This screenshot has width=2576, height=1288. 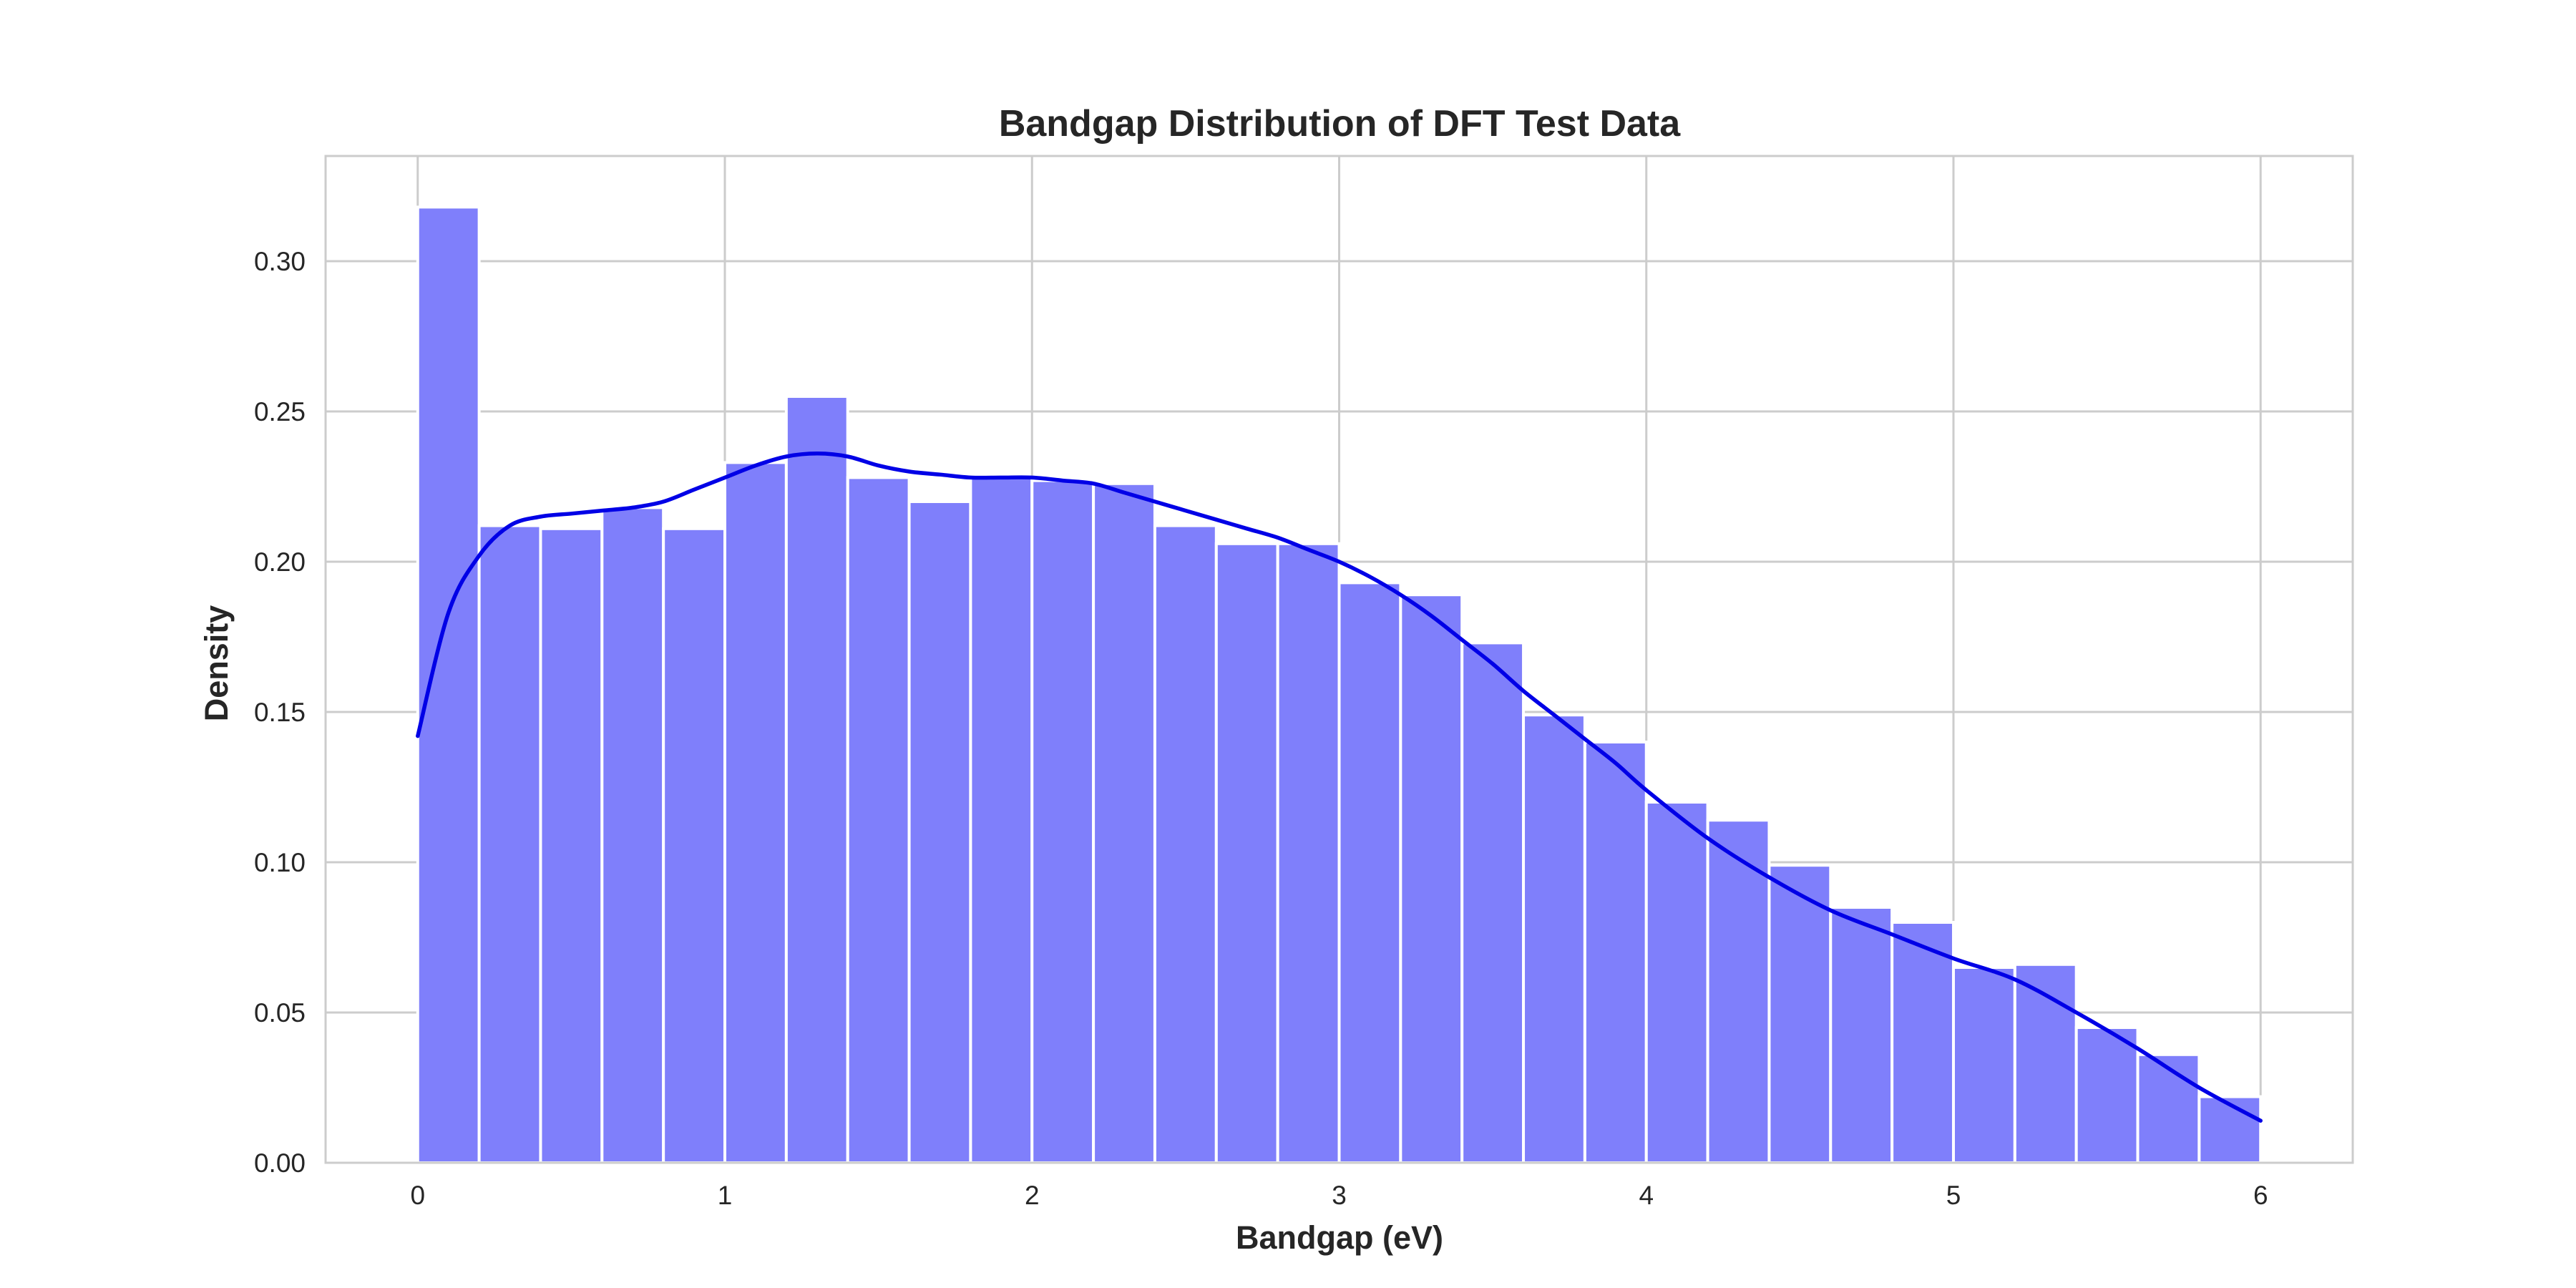 What do you see at coordinates (217, 663) in the screenshot?
I see `y-axis-label: Density` at bounding box center [217, 663].